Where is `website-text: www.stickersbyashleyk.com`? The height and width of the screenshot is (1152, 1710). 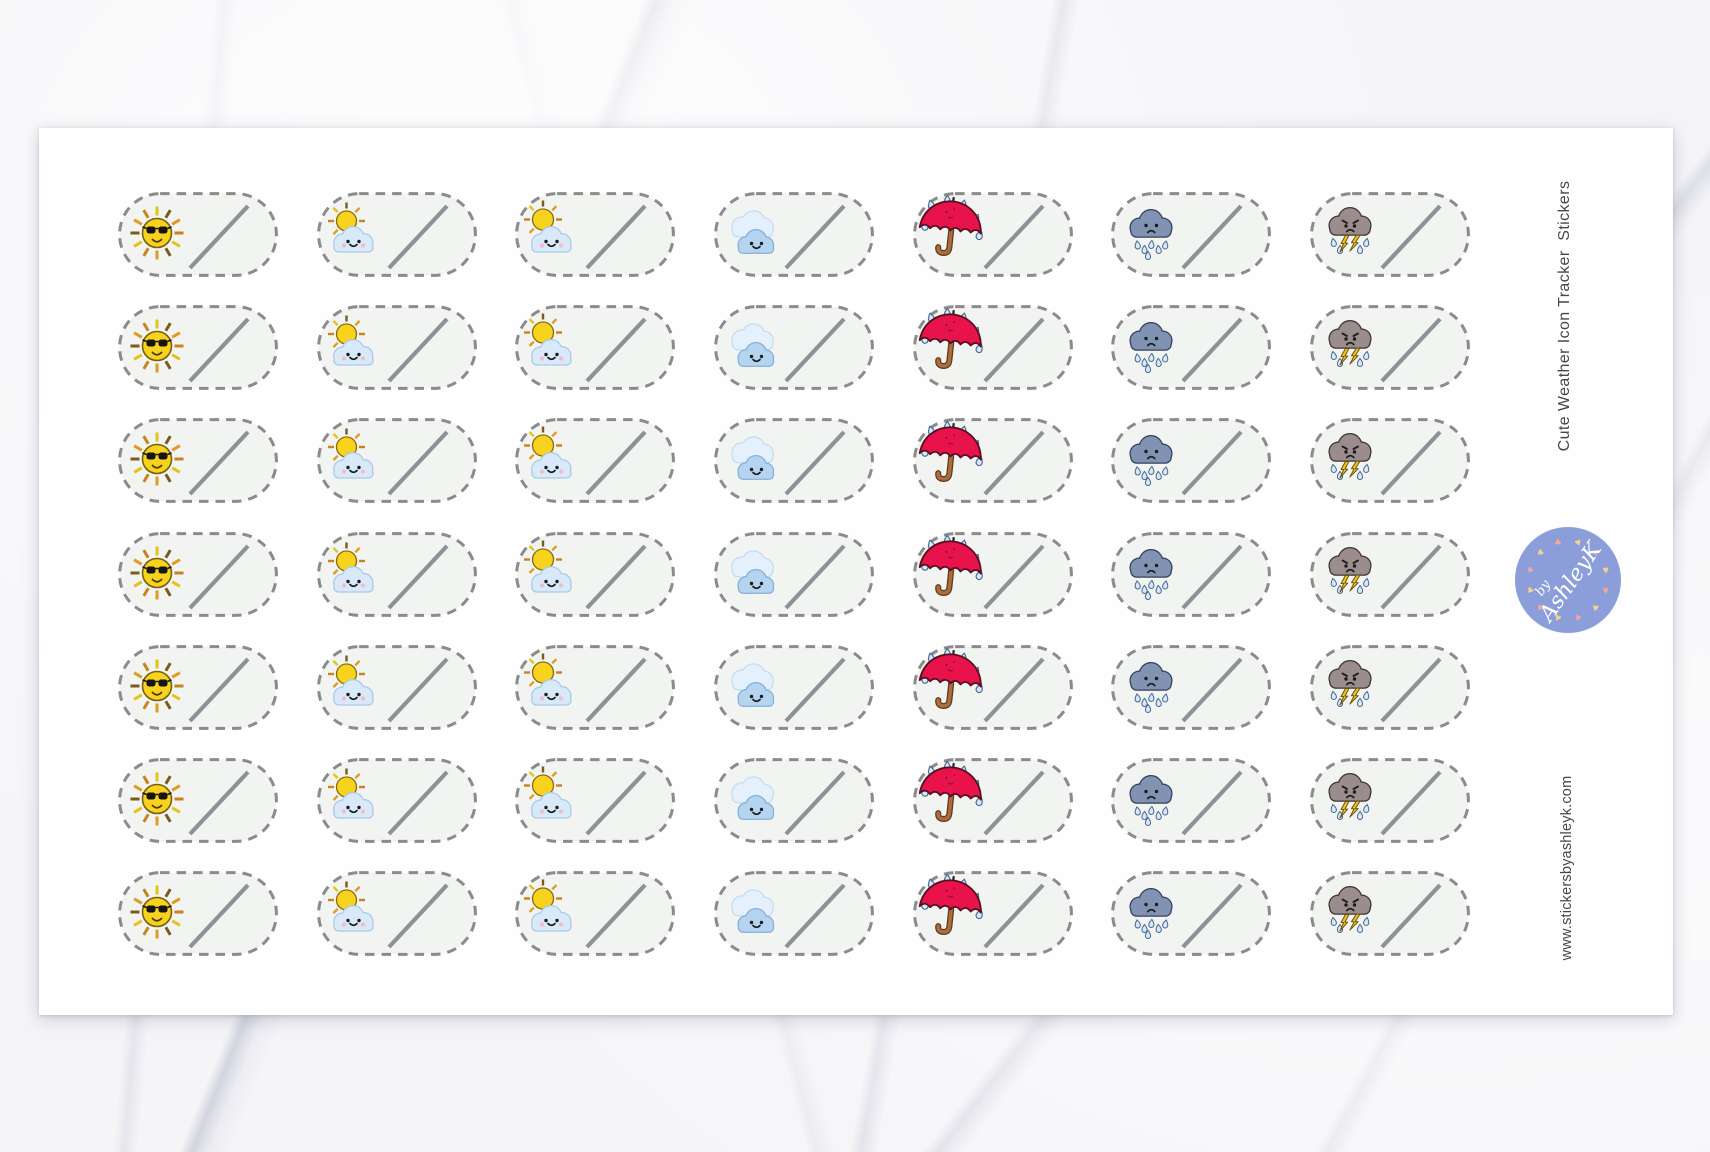
website-text: www.stickersbyashleyk.com is located at coordinates (1567, 868).